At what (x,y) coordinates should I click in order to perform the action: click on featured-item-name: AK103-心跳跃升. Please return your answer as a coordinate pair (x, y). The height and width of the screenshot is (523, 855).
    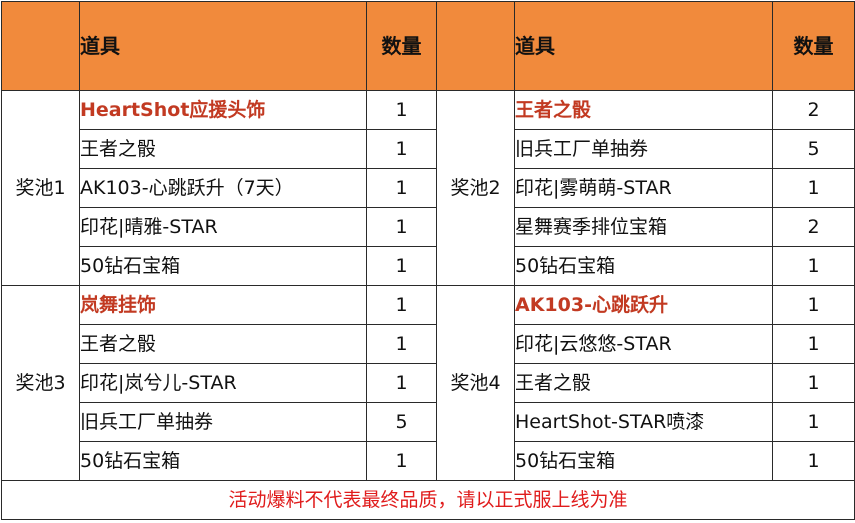
    Looking at the image, I should click on (643, 305).